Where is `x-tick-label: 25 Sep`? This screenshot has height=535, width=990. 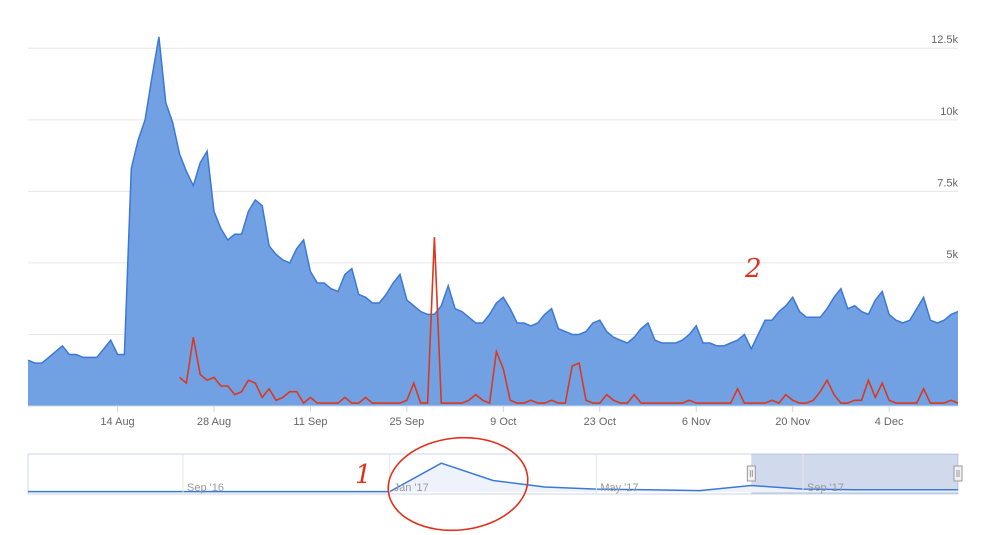 x-tick-label: 25 Sep is located at coordinates (406, 422).